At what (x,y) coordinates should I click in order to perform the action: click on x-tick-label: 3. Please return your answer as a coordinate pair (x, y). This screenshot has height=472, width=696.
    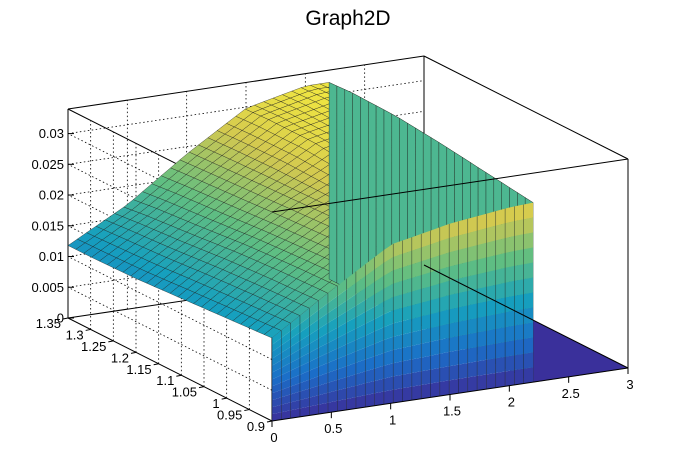
    Looking at the image, I should click on (629, 384).